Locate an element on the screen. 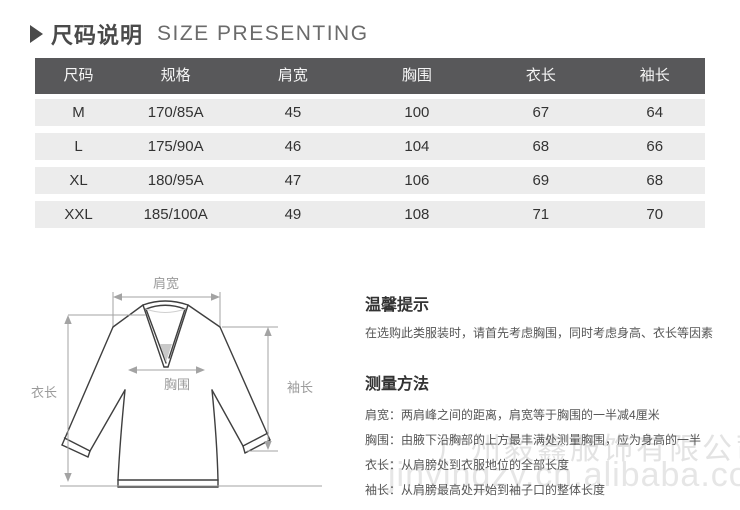  column-header-length: 衣长 is located at coordinates (540, 75).